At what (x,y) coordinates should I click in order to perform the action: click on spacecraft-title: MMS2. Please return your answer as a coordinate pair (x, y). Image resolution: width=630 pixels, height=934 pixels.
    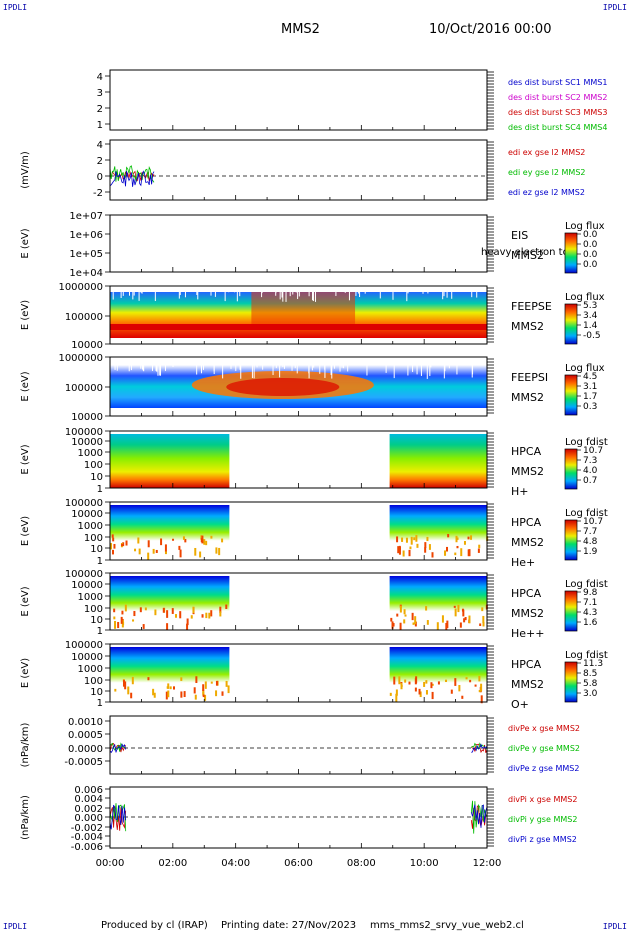
    Looking at the image, I should click on (300, 29).